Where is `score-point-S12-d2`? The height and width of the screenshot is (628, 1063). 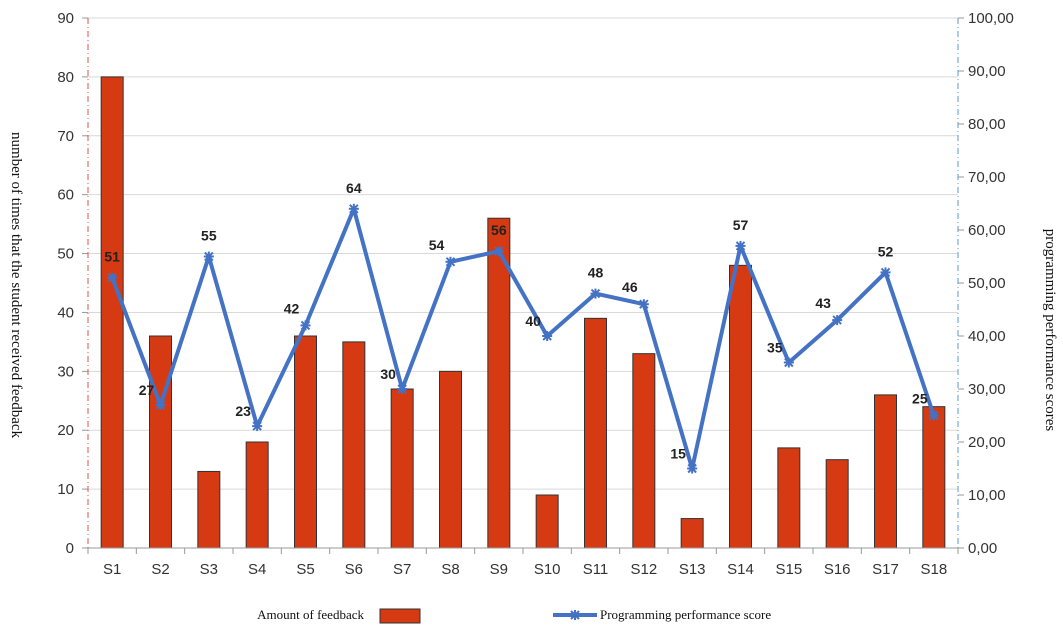 score-point-S12-d2 is located at coordinates (644, 304).